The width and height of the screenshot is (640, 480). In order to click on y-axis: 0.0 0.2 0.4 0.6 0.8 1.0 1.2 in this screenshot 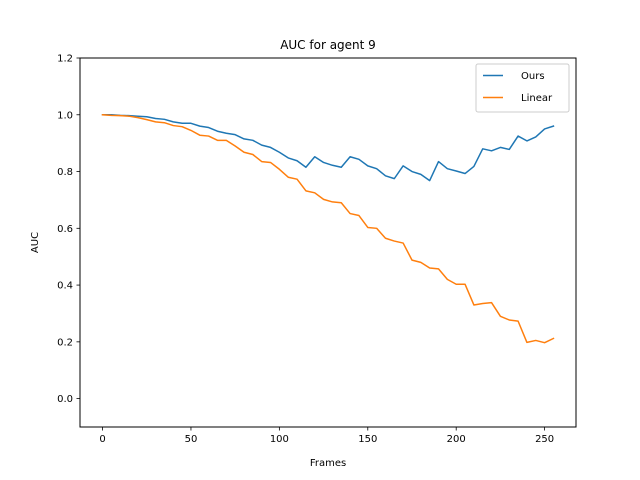, I will do `click(68, 229)`.